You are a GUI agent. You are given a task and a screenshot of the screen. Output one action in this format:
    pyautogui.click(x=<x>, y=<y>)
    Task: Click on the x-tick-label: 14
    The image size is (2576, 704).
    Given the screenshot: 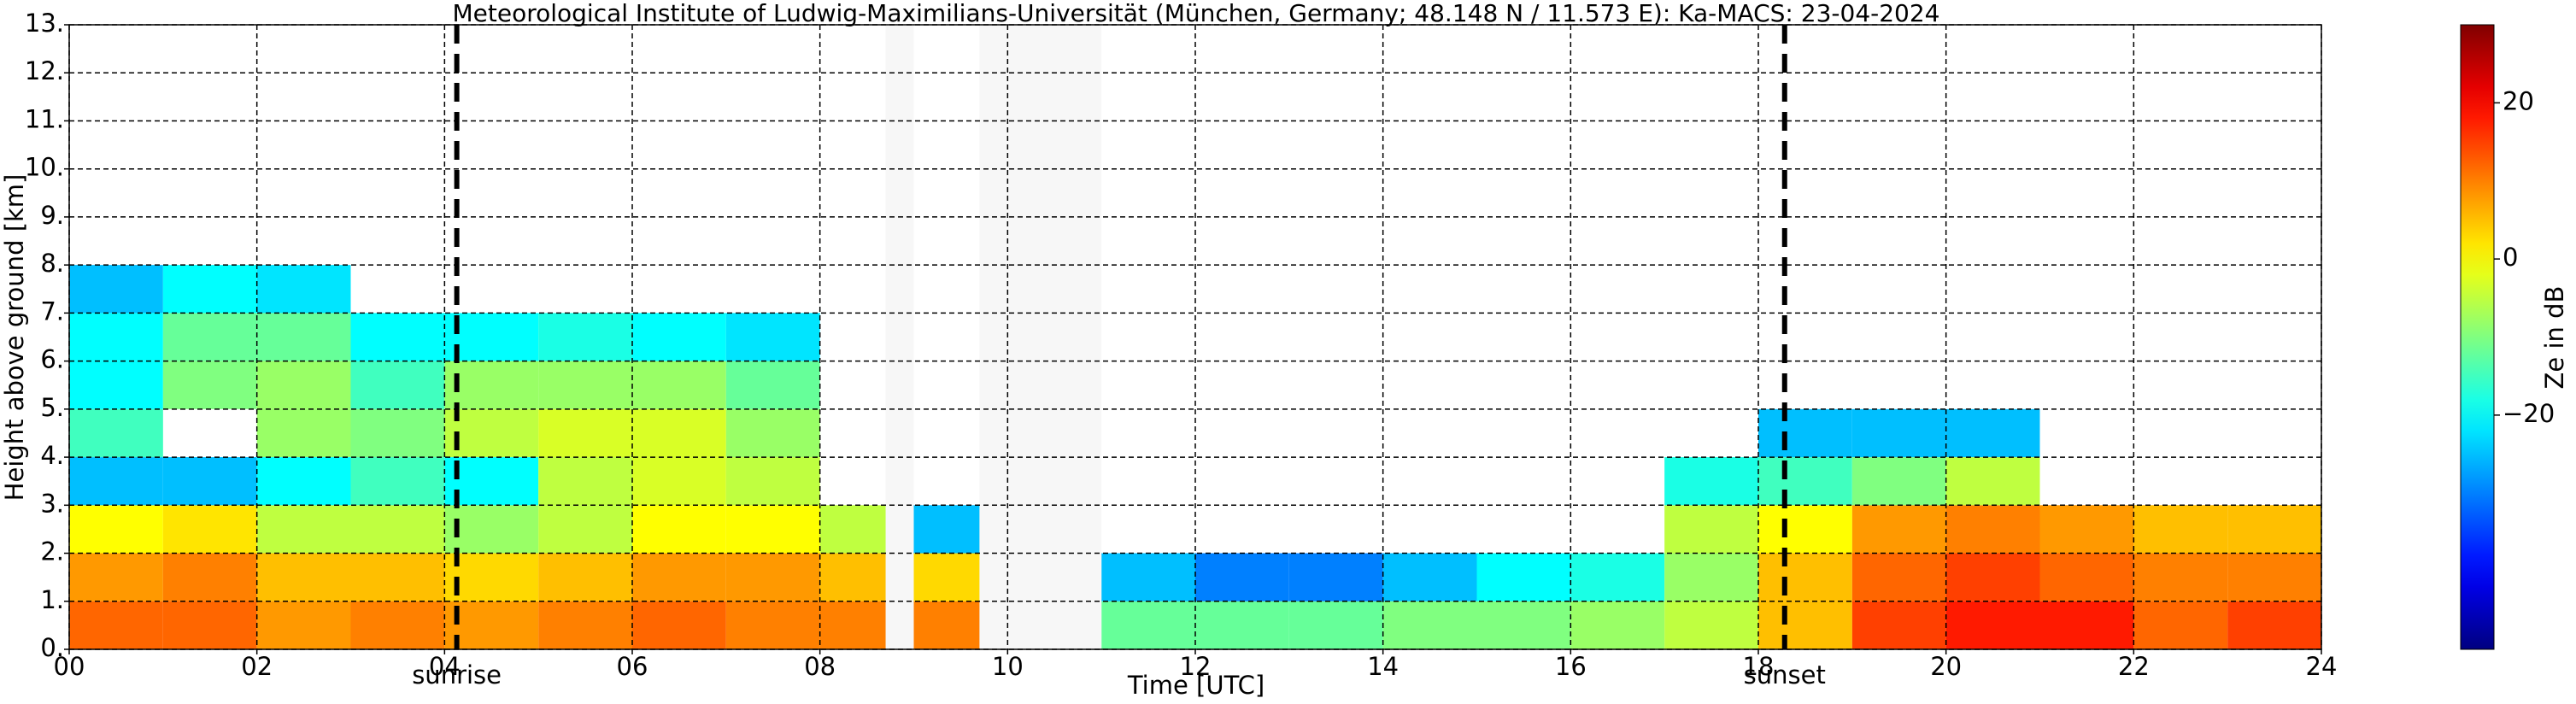 What is the action you would take?
    pyautogui.click(x=1383, y=666)
    